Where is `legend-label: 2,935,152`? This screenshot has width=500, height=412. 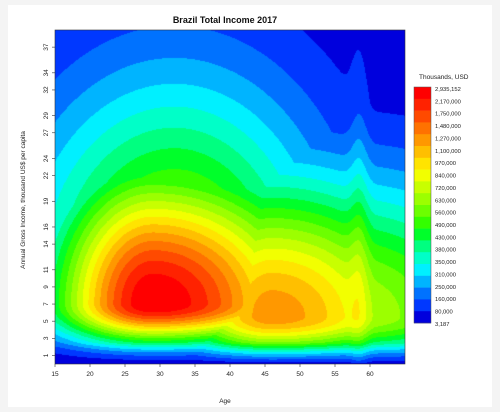
legend-label: 2,935,152 is located at coordinates (448, 90).